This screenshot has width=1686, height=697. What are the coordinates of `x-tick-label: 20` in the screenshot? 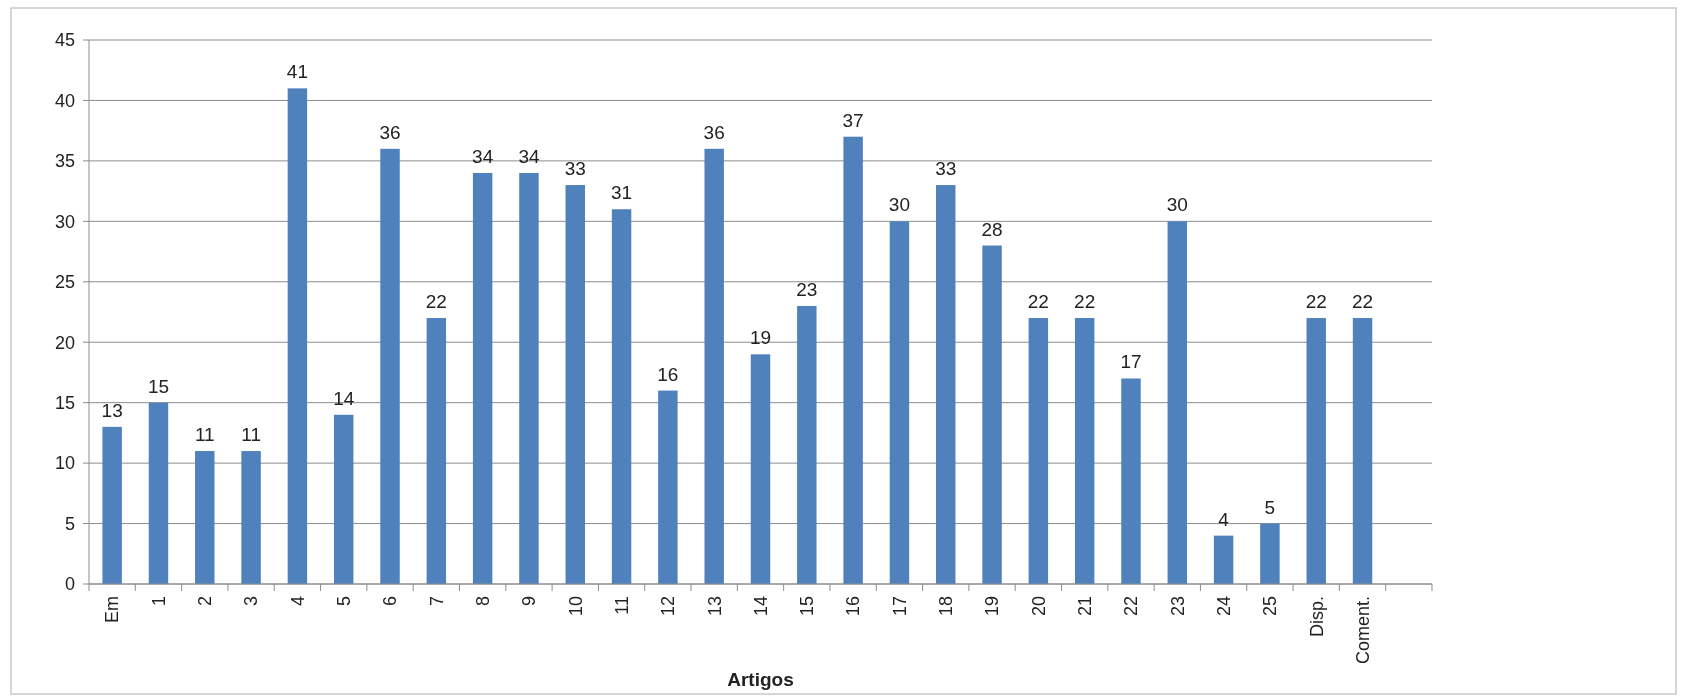 It's located at (1038, 606).